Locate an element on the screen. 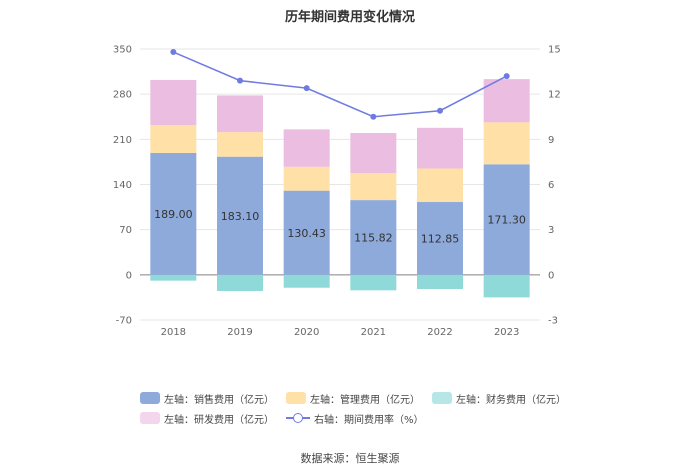 This screenshot has height=474, width=700. x-tick-label: 2018 is located at coordinates (173, 332).